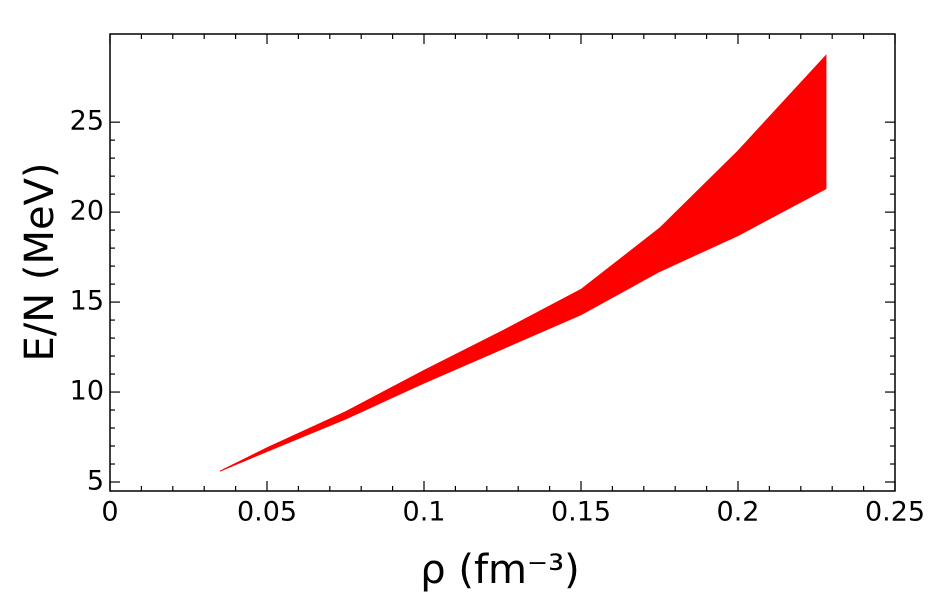  Describe the element at coordinates (87, 211) in the screenshot. I see `y-tick-label: 20` at that location.